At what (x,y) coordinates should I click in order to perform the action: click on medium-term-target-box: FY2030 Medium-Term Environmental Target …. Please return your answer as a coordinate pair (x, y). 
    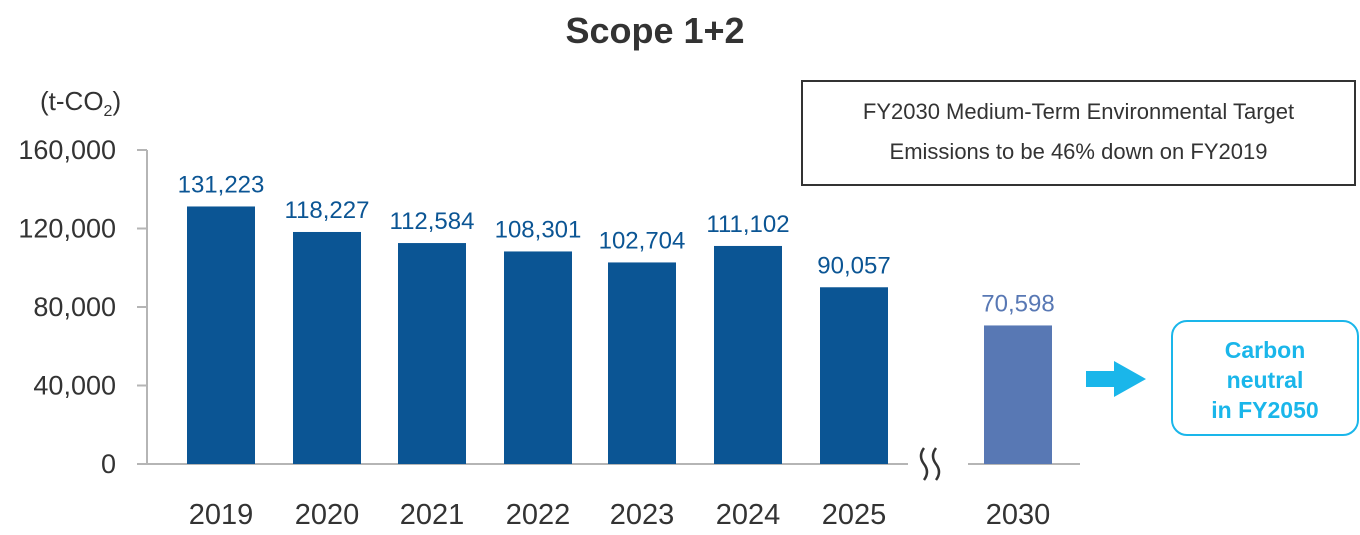
    Looking at the image, I should click on (1078, 133).